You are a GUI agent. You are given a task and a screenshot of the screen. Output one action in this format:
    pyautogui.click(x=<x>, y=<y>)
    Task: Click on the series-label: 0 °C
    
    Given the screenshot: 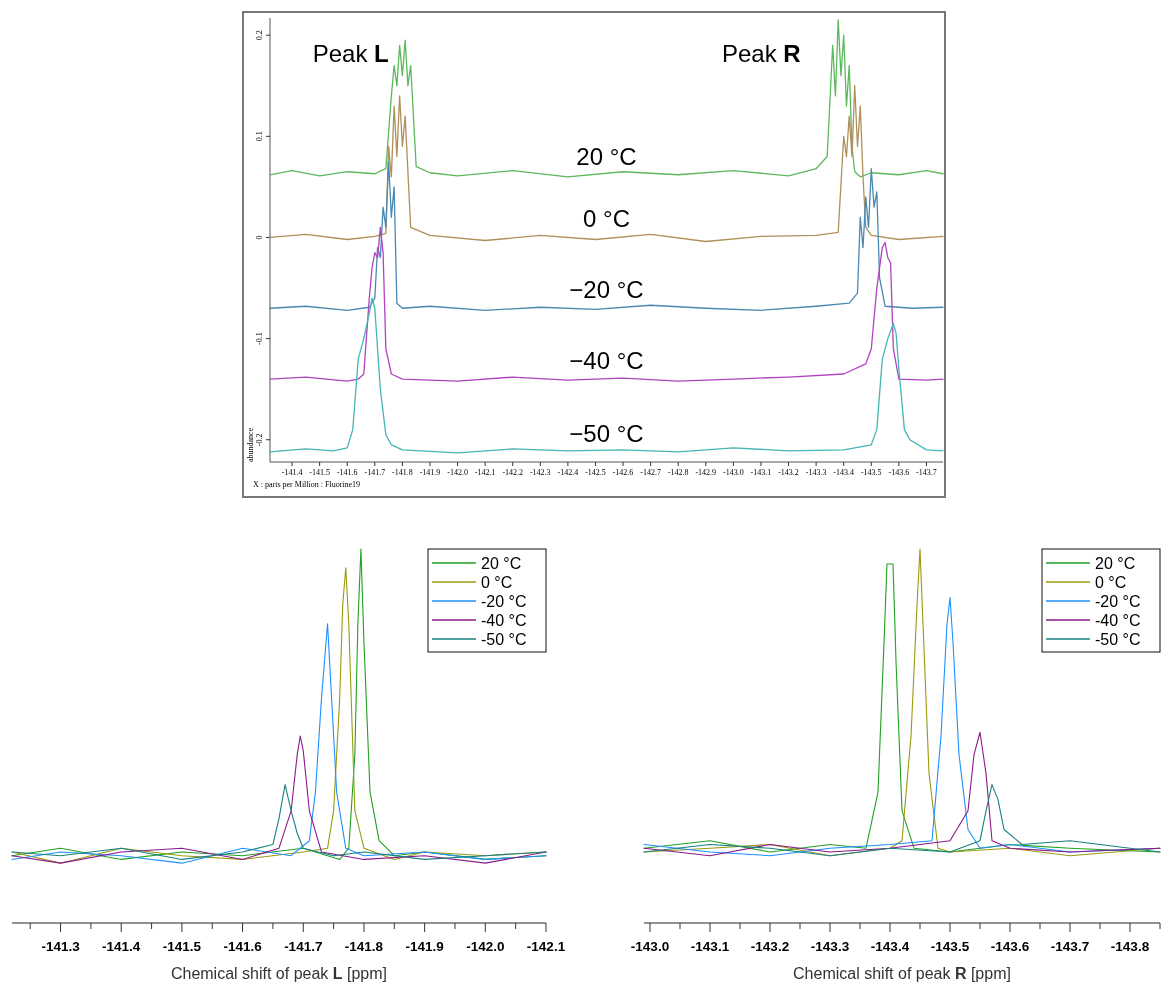 What is the action you would take?
    pyautogui.click(x=606, y=219)
    